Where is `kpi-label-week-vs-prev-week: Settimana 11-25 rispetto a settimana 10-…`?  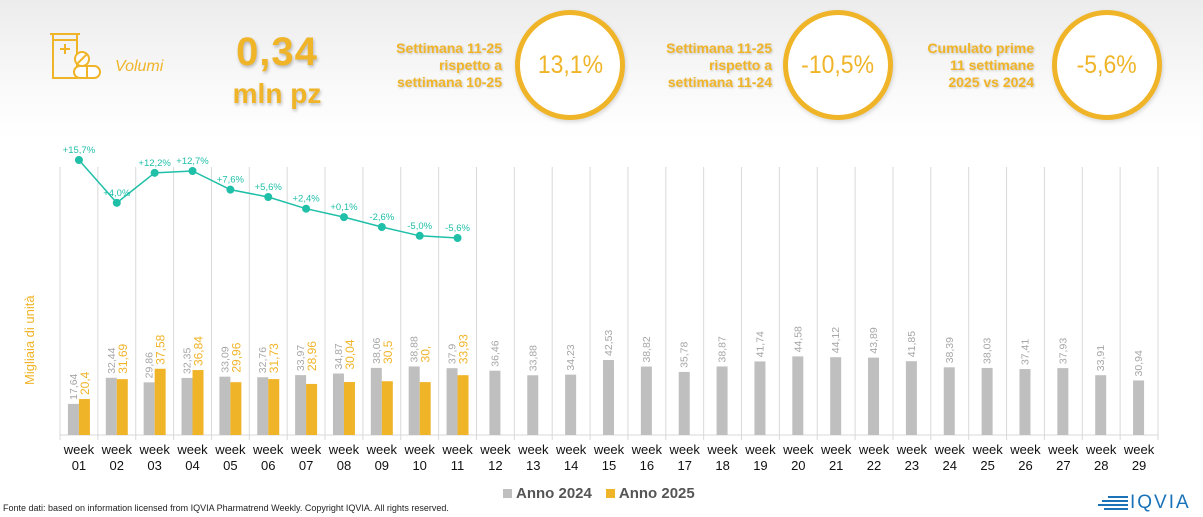 kpi-label-week-vs-prev-week: Settimana 11-25 rispetto a settimana 10-… is located at coordinates (431, 65).